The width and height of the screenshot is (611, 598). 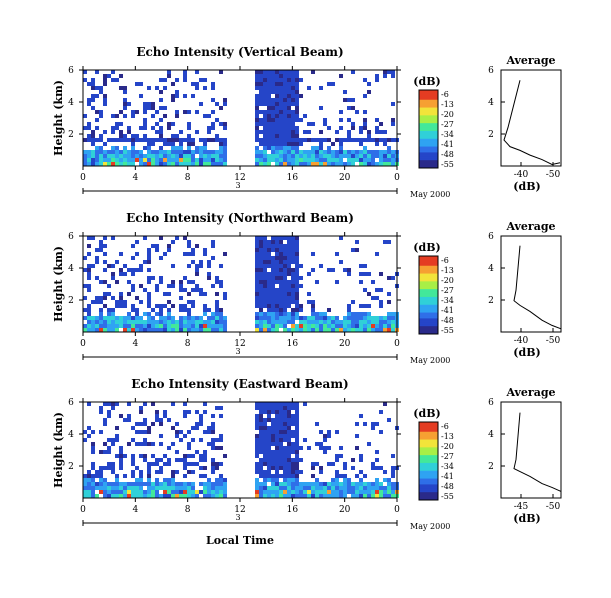 What do you see at coordinates (433, 122) in the screenshot?
I see `colorbar: (dB)-6-13-20-27-34-41-48-55` at bounding box center [433, 122].